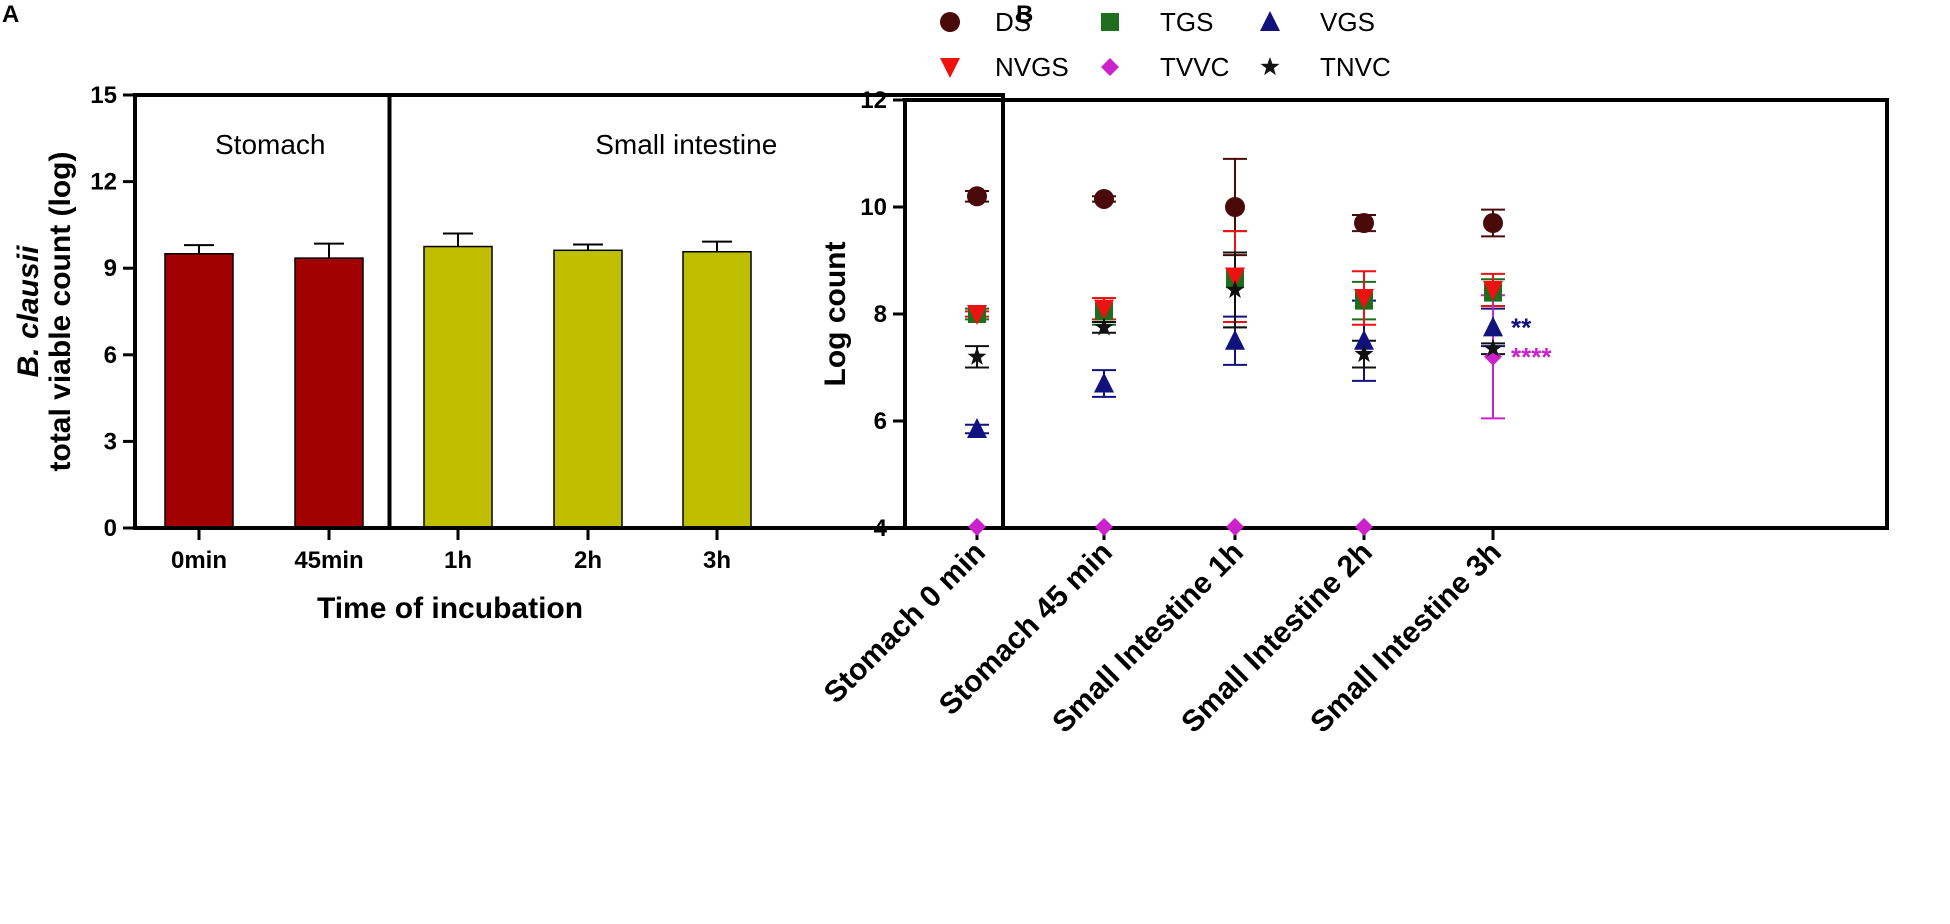 The image size is (1950, 924). What do you see at coordinates (1110, 67) in the screenshot?
I see `legend-marker-TVVC` at bounding box center [1110, 67].